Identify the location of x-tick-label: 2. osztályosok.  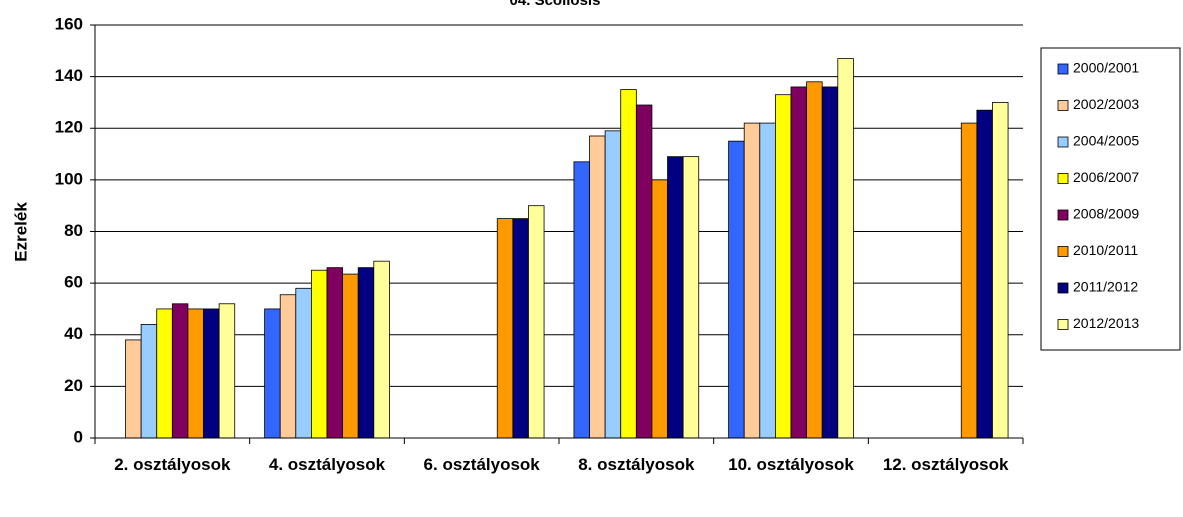
(172, 464).